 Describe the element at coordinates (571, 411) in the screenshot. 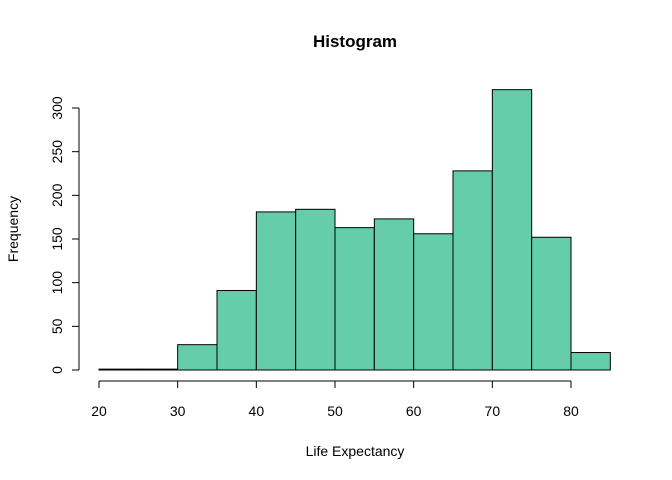

I see `x-tick-label: 80` at that location.